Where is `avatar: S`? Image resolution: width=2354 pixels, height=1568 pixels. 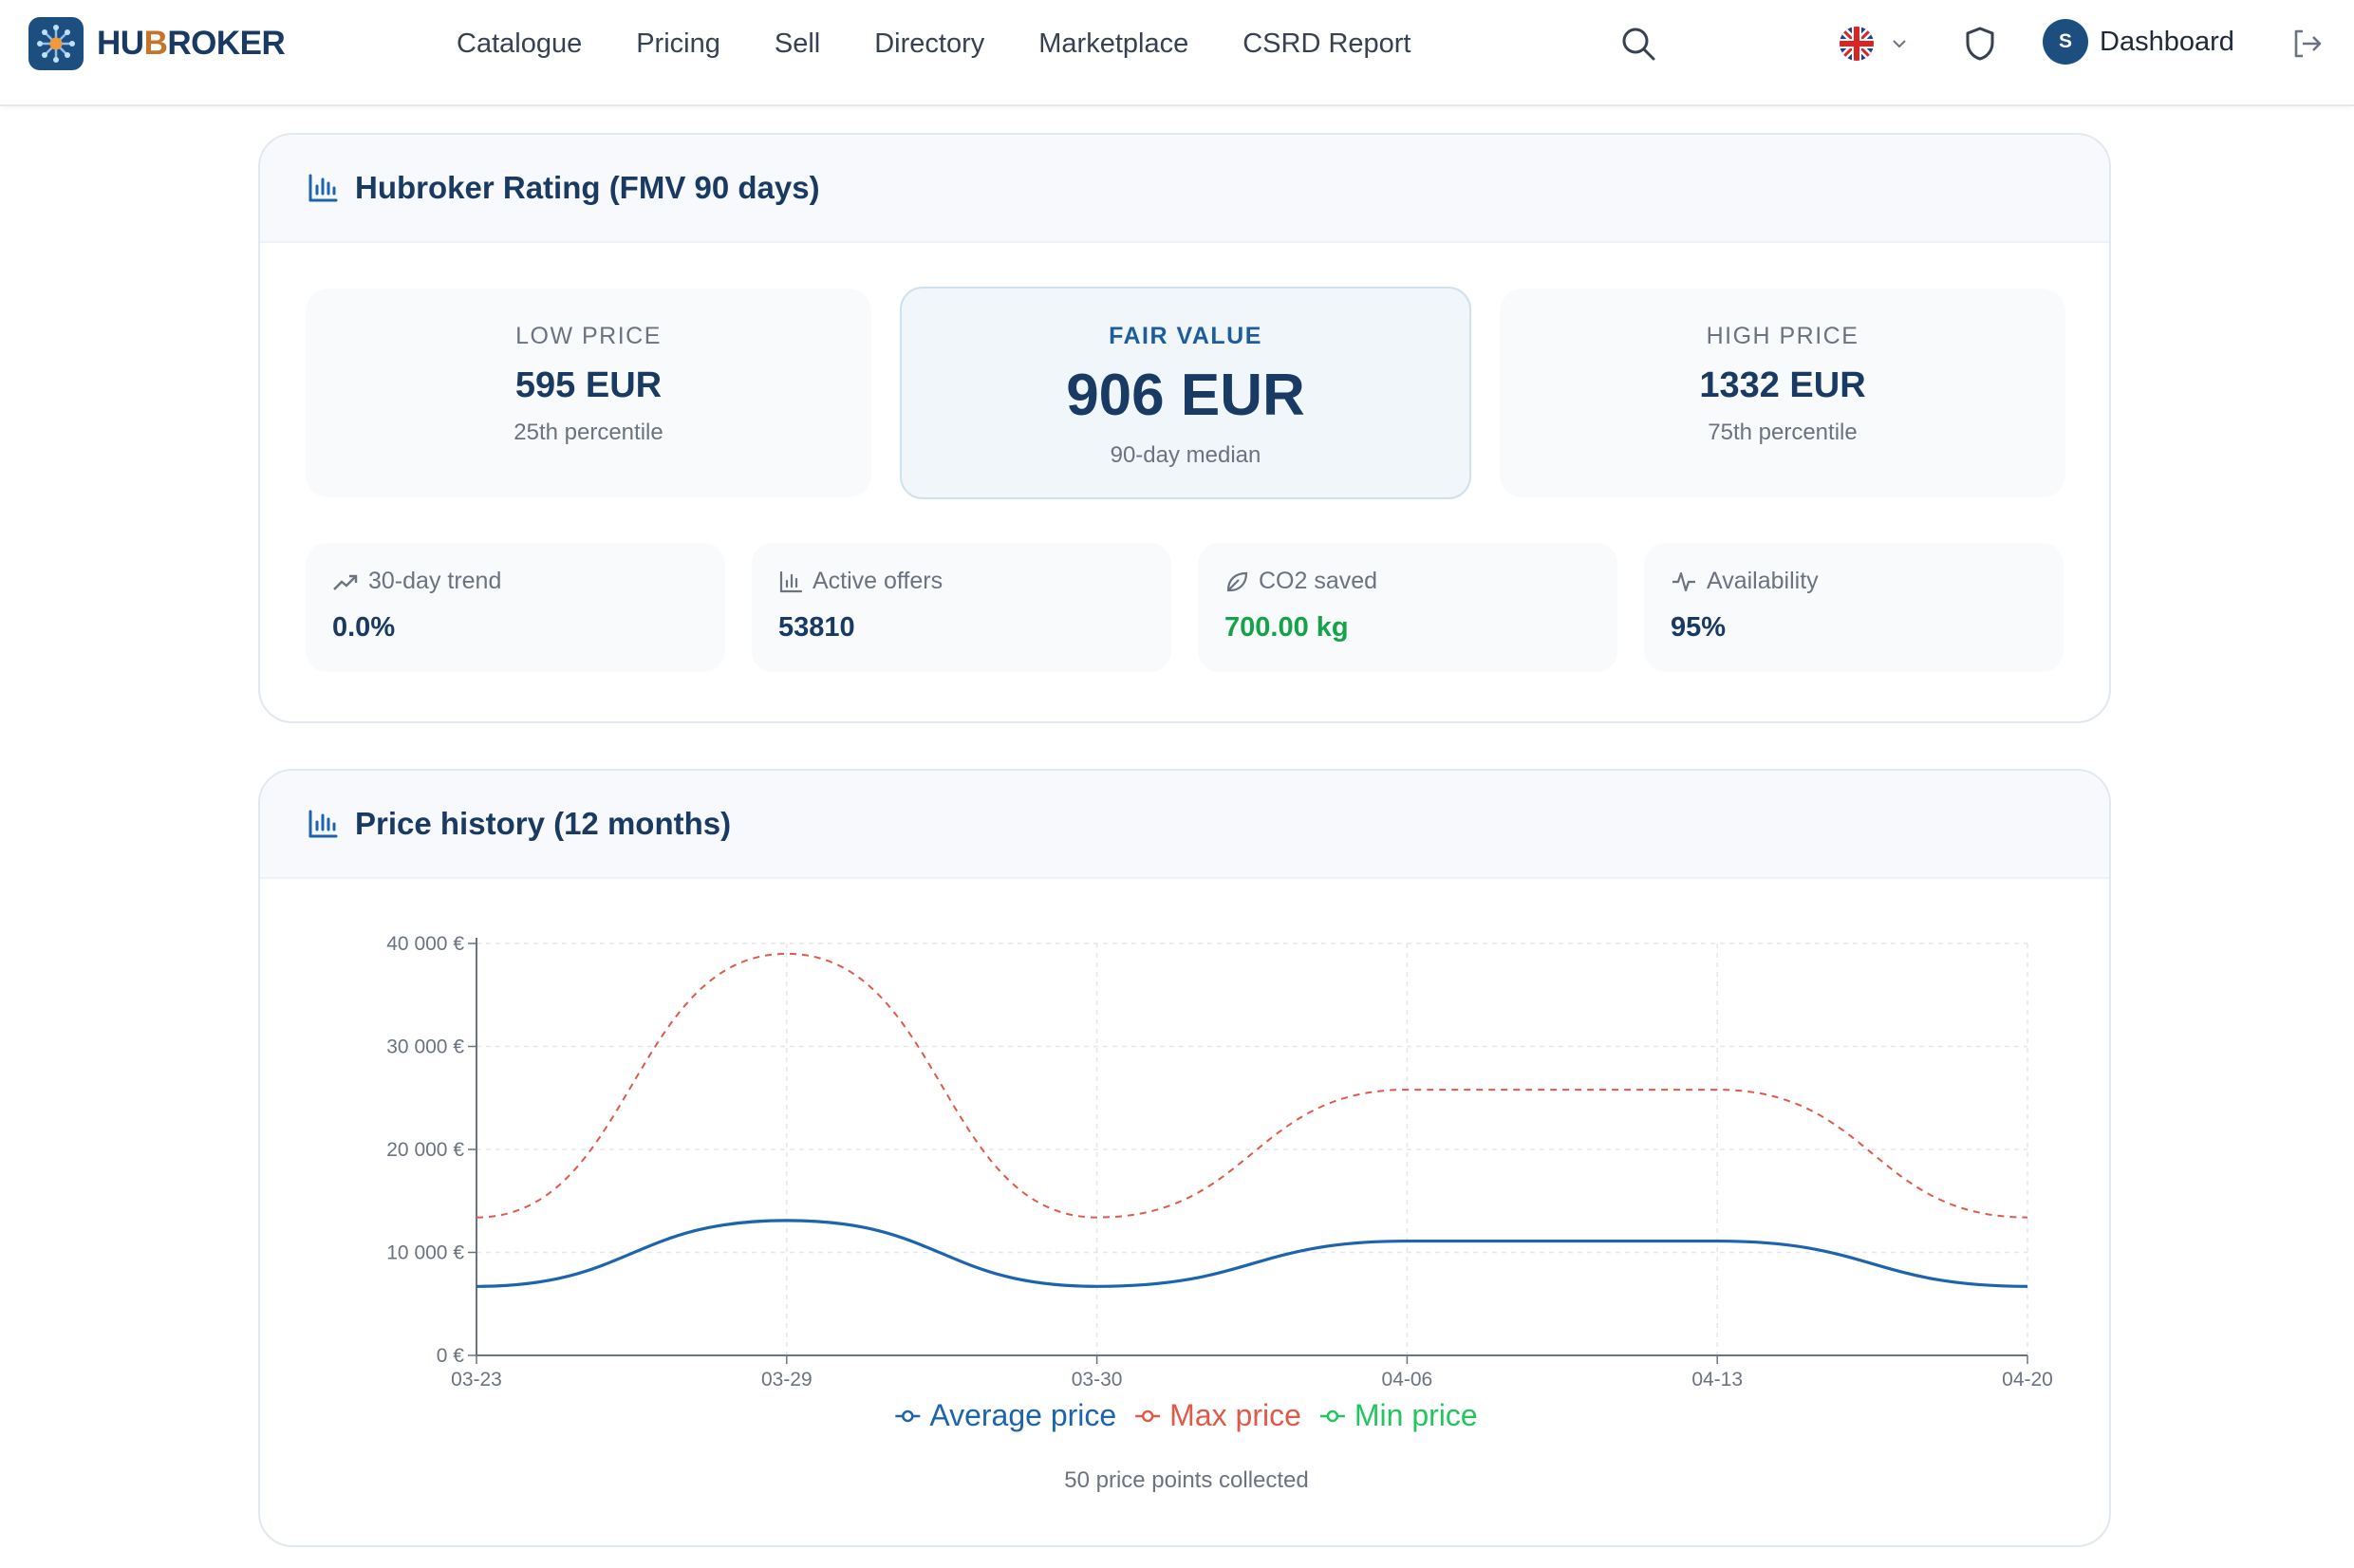
avatar: S is located at coordinates (2065, 42).